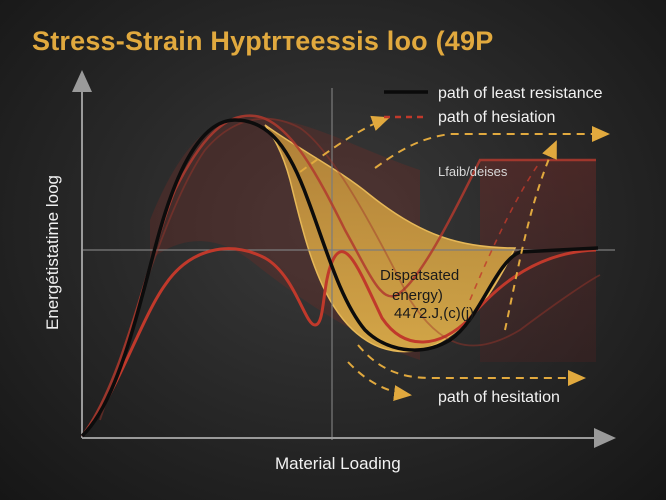  I want to click on legend-label-least-resistance: path of least resistance, so click(520, 93).